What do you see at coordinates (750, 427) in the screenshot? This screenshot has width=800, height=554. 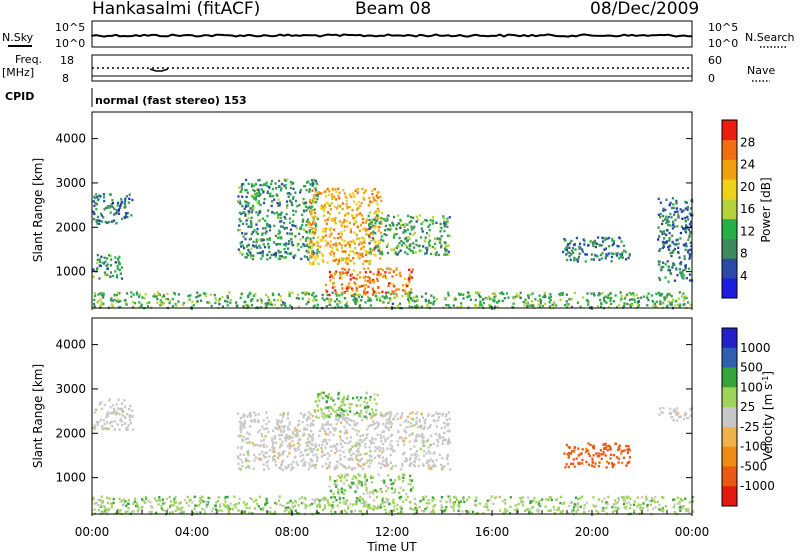 I see `colorbar-tick-label: -25` at bounding box center [750, 427].